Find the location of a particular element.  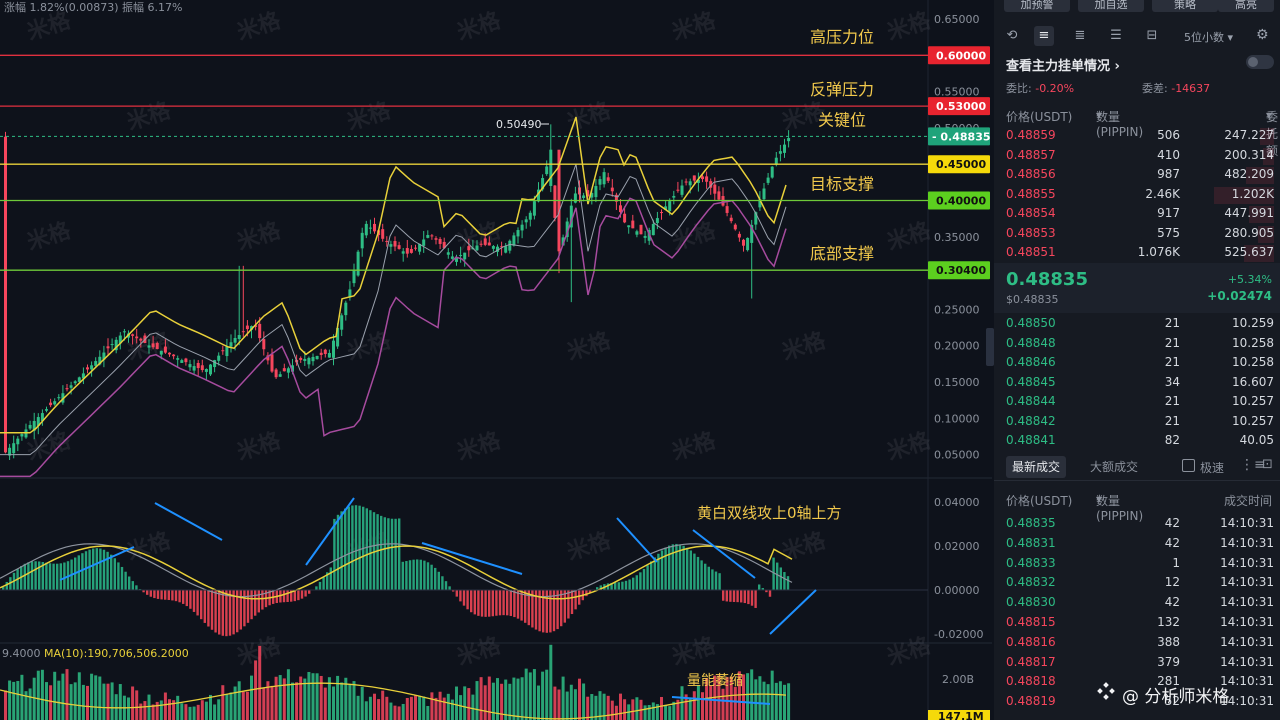

bid-row: 0.48846 21 10.258 is located at coordinates (1140, 364).